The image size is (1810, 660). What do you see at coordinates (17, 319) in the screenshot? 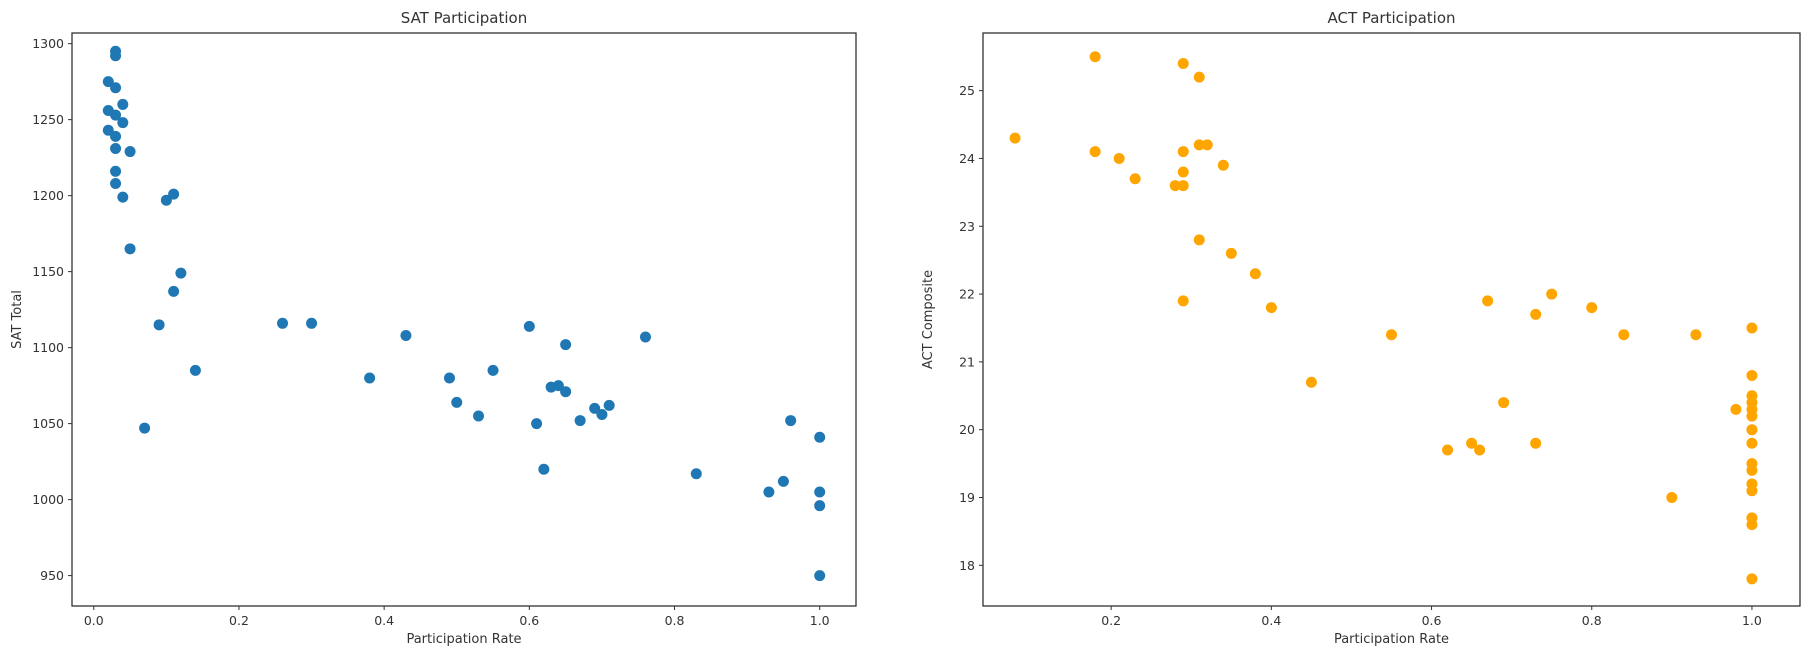
I see `sat-y-axis-label: SAT Total` at bounding box center [17, 319].